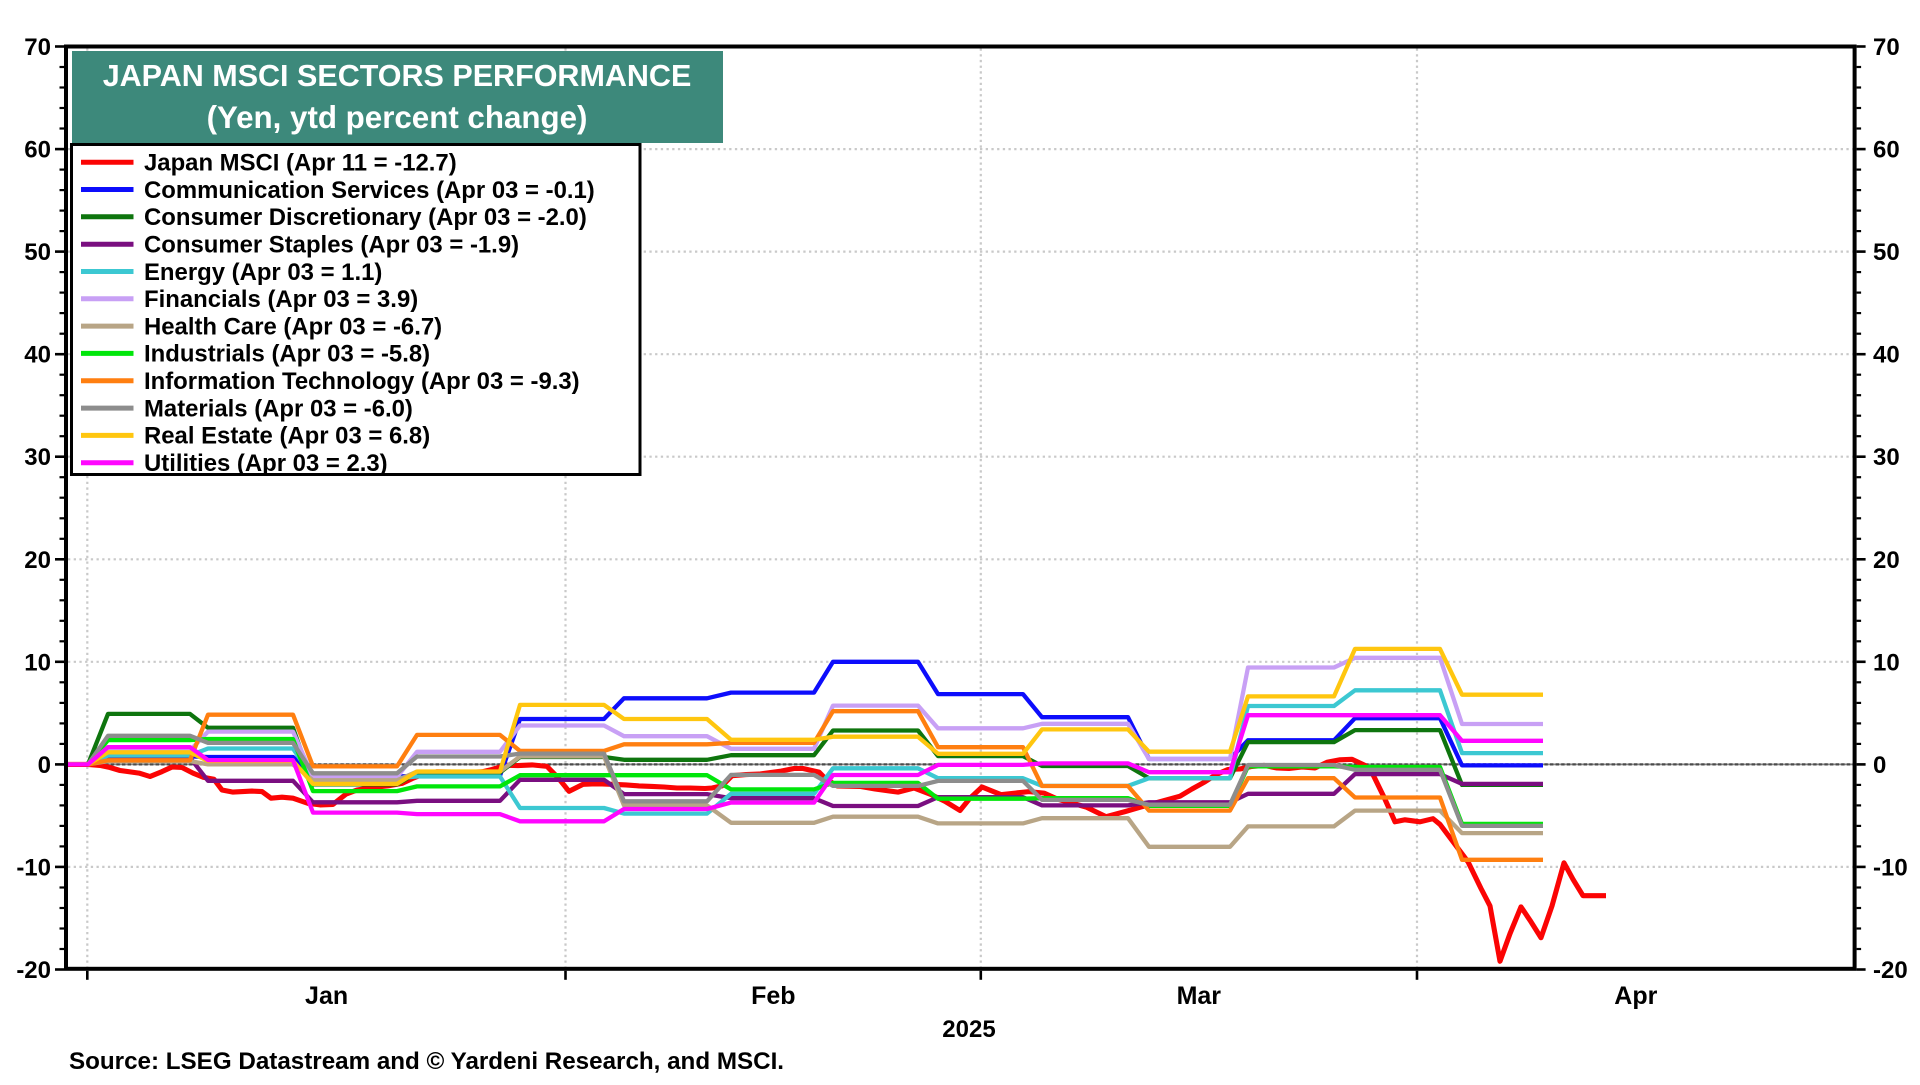  What do you see at coordinates (266, 463) in the screenshot?
I see `svg-text: Utilities (Apr 03 = 2.3)` at bounding box center [266, 463].